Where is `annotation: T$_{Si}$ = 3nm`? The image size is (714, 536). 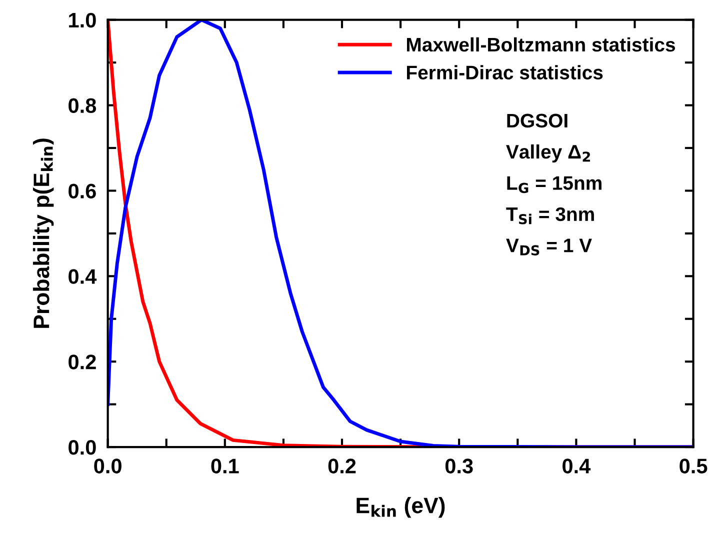
annotation: T$_{Si}$ = 3nm is located at coordinates (550, 215).